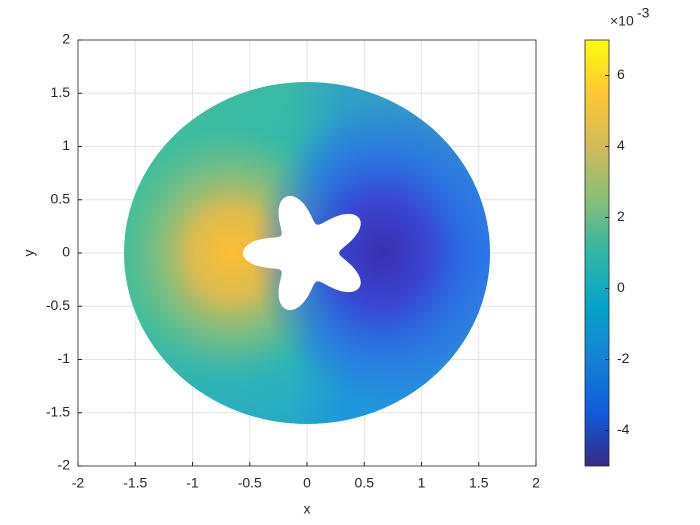 Image resolution: width=700 pixels, height=525 pixels. What do you see at coordinates (250, 483) in the screenshot?
I see `x-tick-label: -0.5` at bounding box center [250, 483].